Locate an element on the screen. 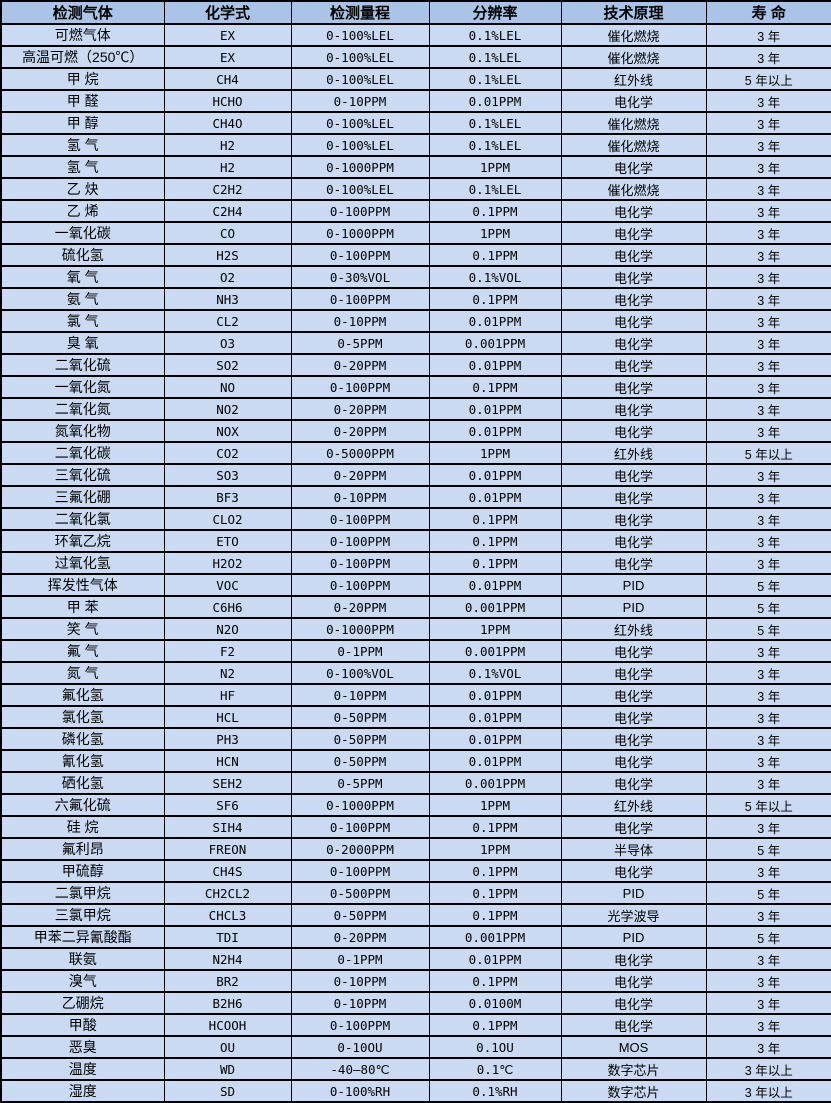 Image resolution: width=831 pixels, height=1103 pixels. gas-name-cell: 二氯甲烷 is located at coordinates (82, 893).